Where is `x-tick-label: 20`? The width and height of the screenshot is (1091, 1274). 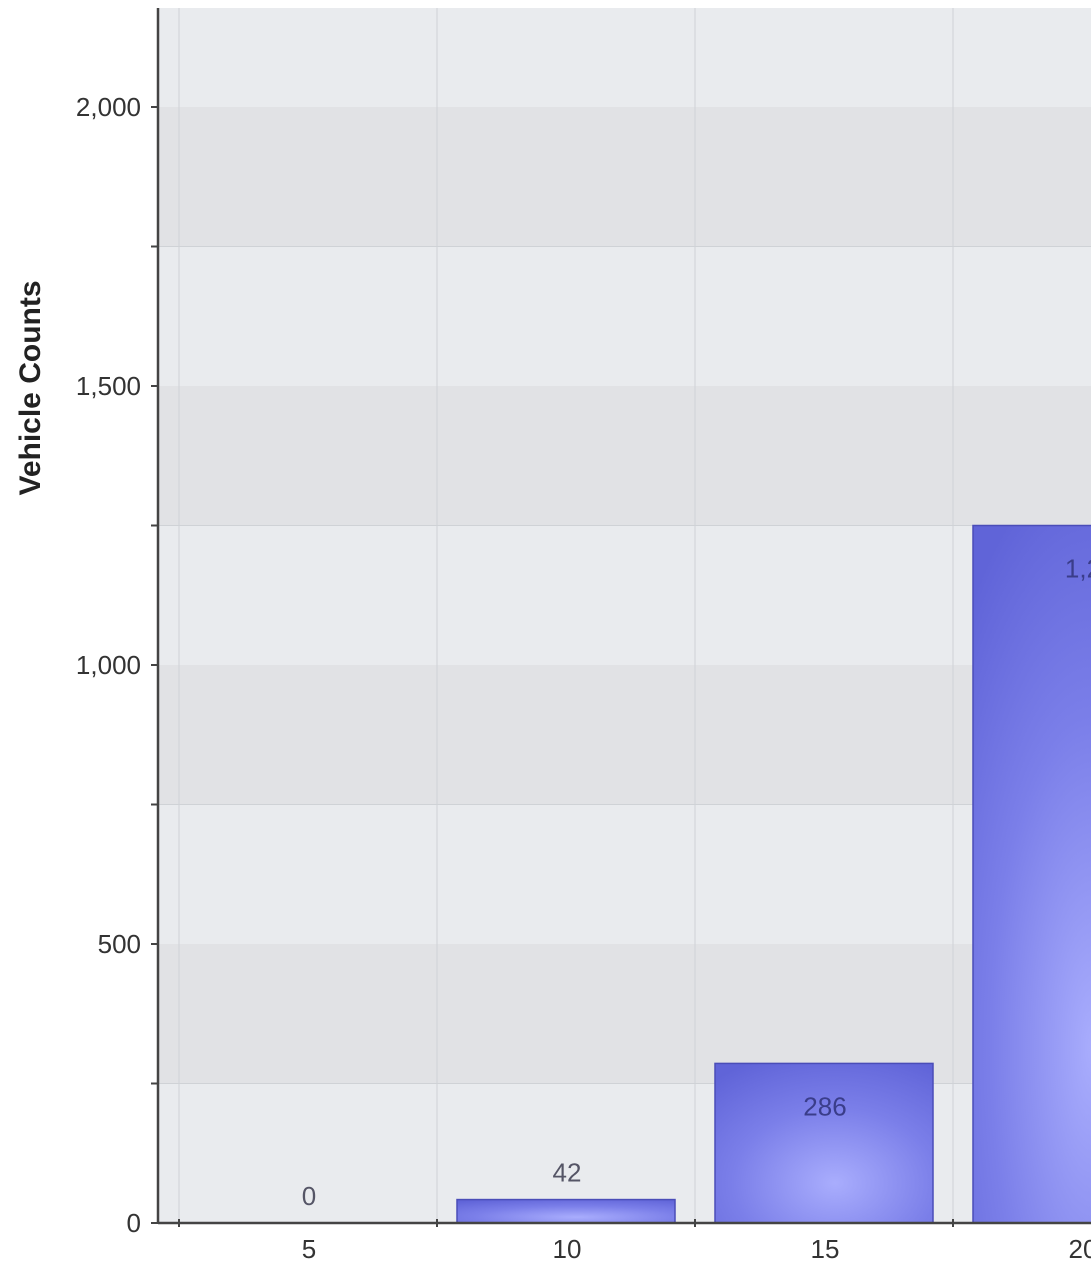
x-tick-label: 20 is located at coordinates (1080, 1249).